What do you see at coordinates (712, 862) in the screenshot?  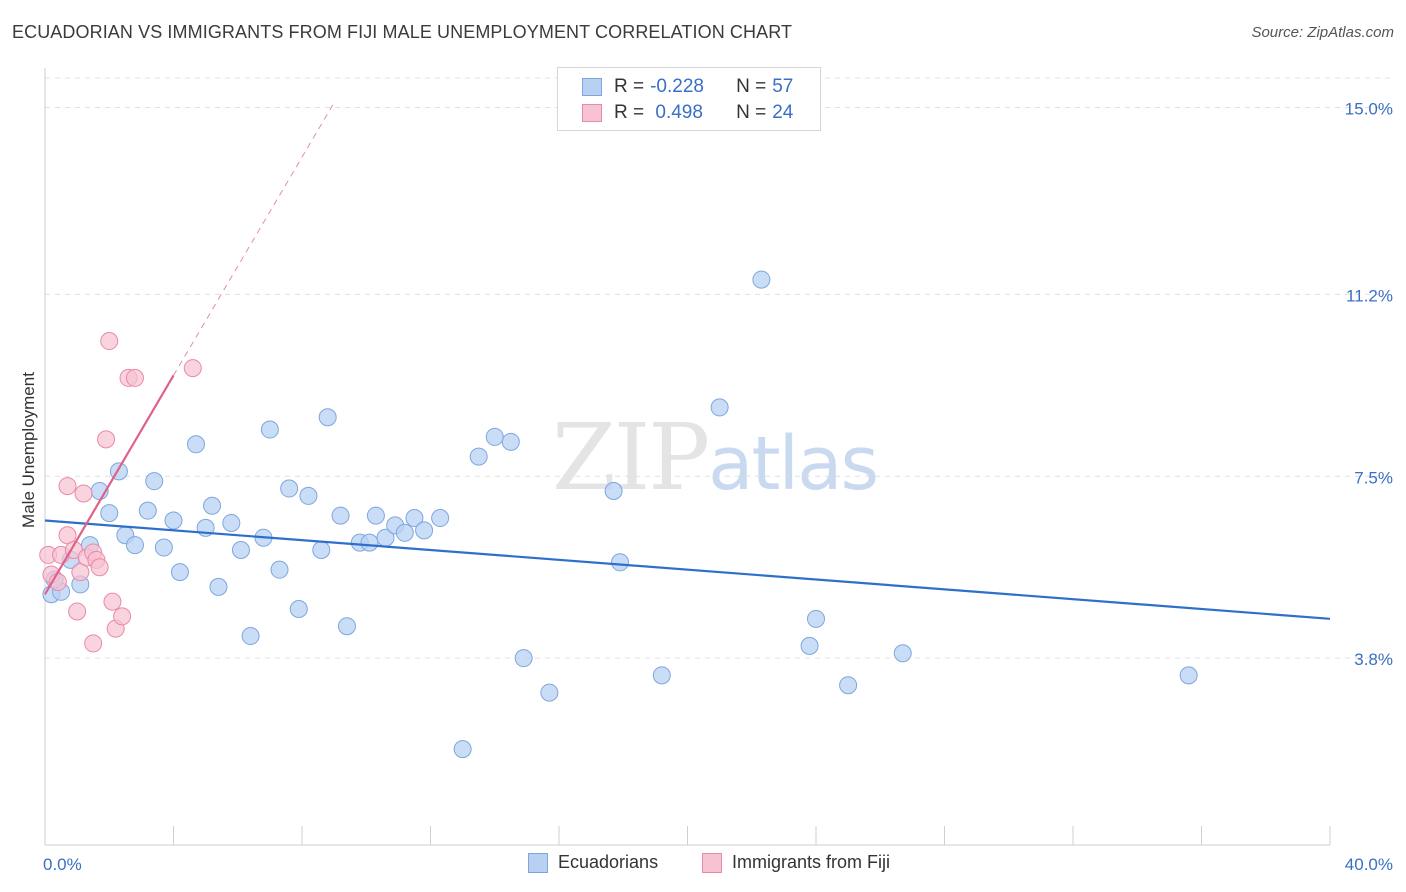 I see `bottom-legend-swatch-pink` at bounding box center [712, 862].